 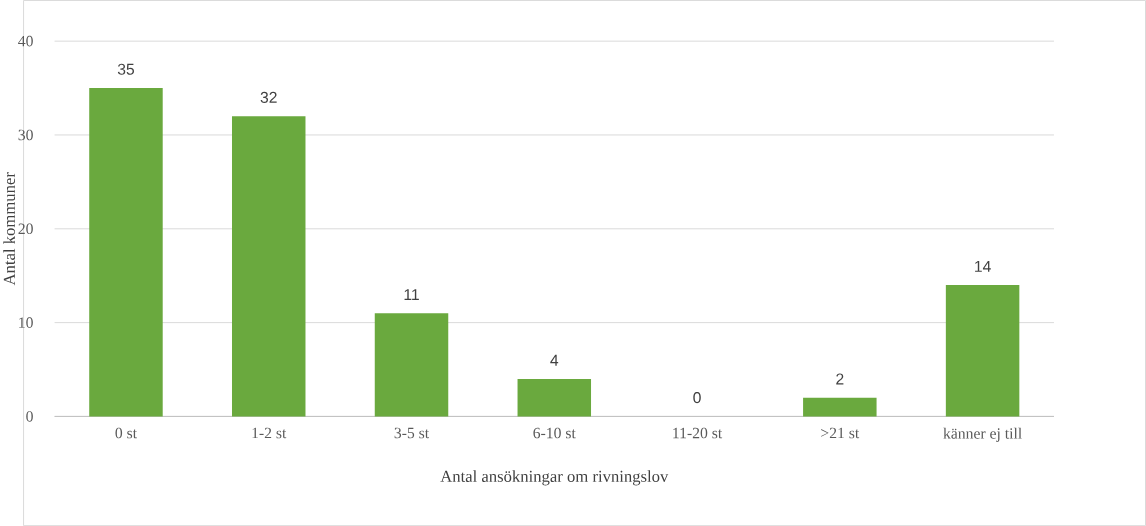 What do you see at coordinates (126, 433) in the screenshot?
I see `x-tick-label: 0 st` at bounding box center [126, 433].